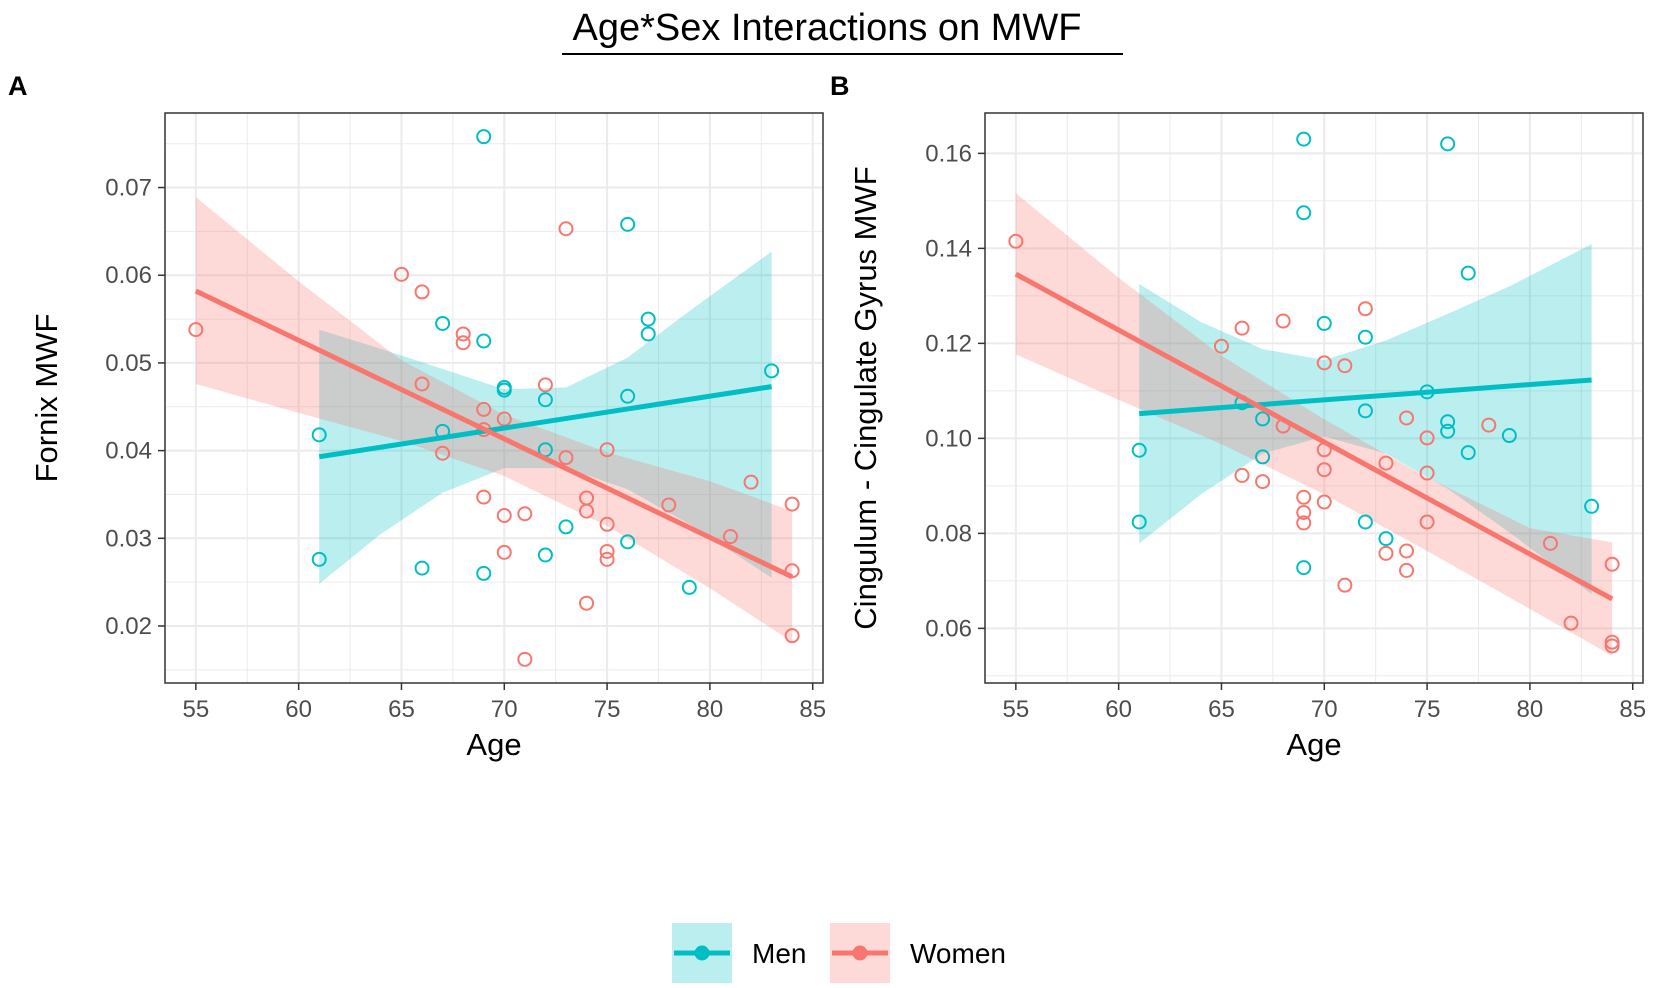 The image size is (1654, 988). Describe the element at coordinates (958, 953) in the screenshot. I see `legend-label-women: Women` at that location.